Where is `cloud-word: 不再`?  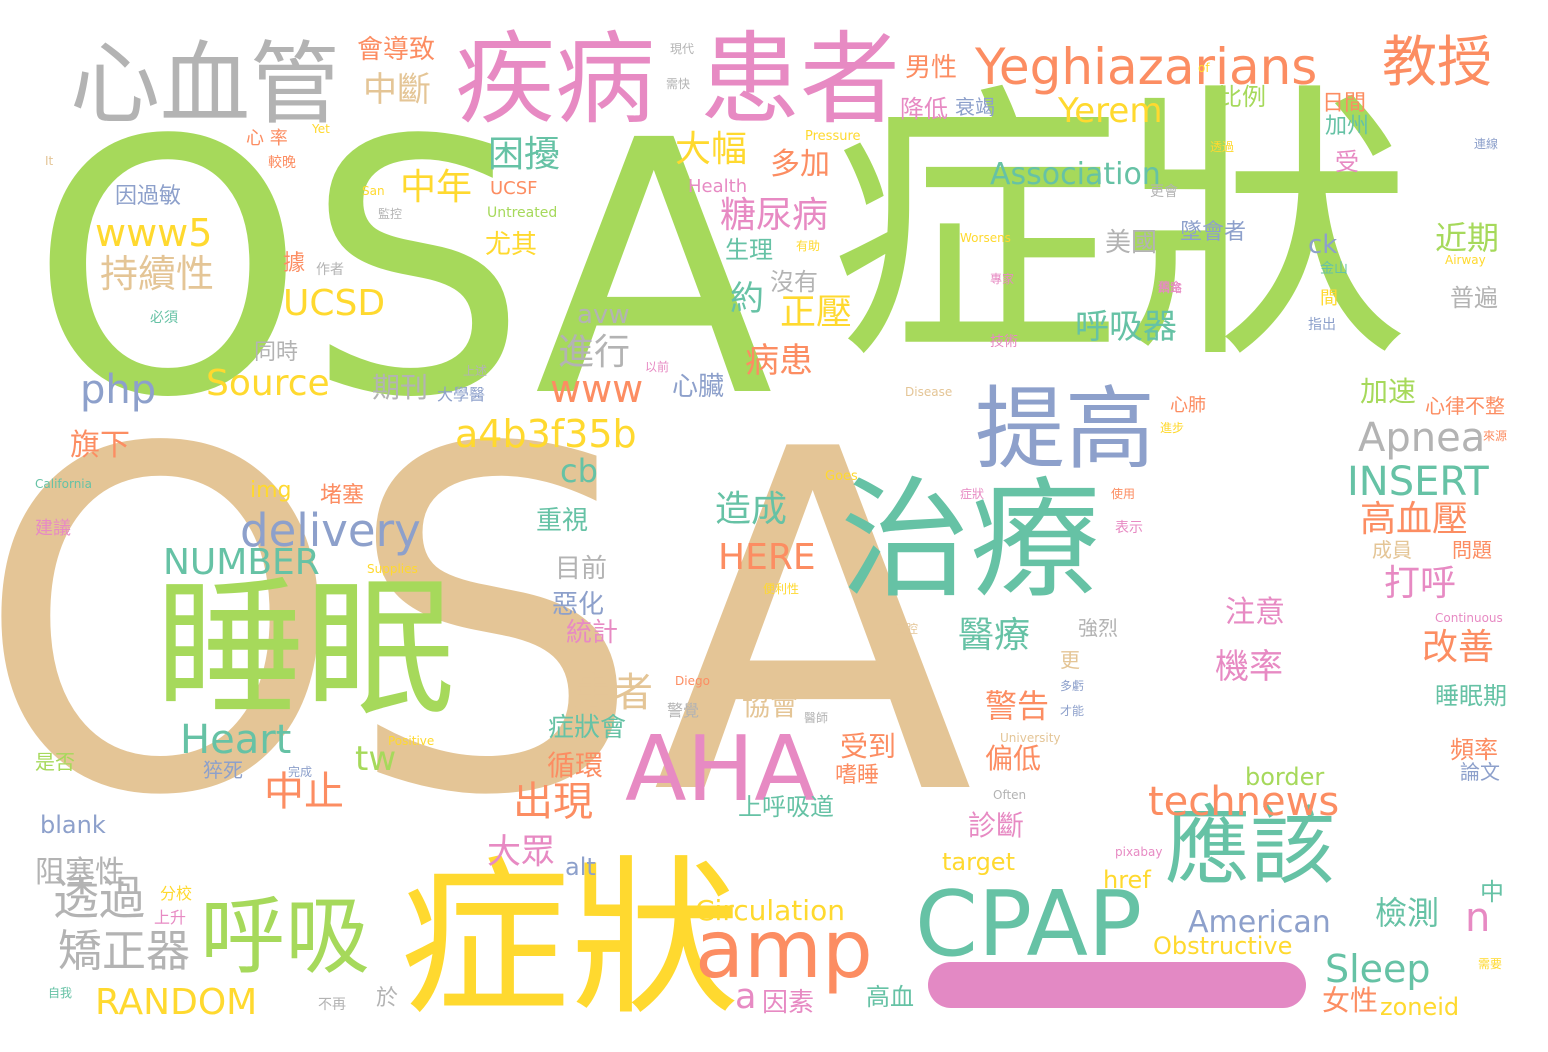 cloud-word: 不再 is located at coordinates (332, 1005).